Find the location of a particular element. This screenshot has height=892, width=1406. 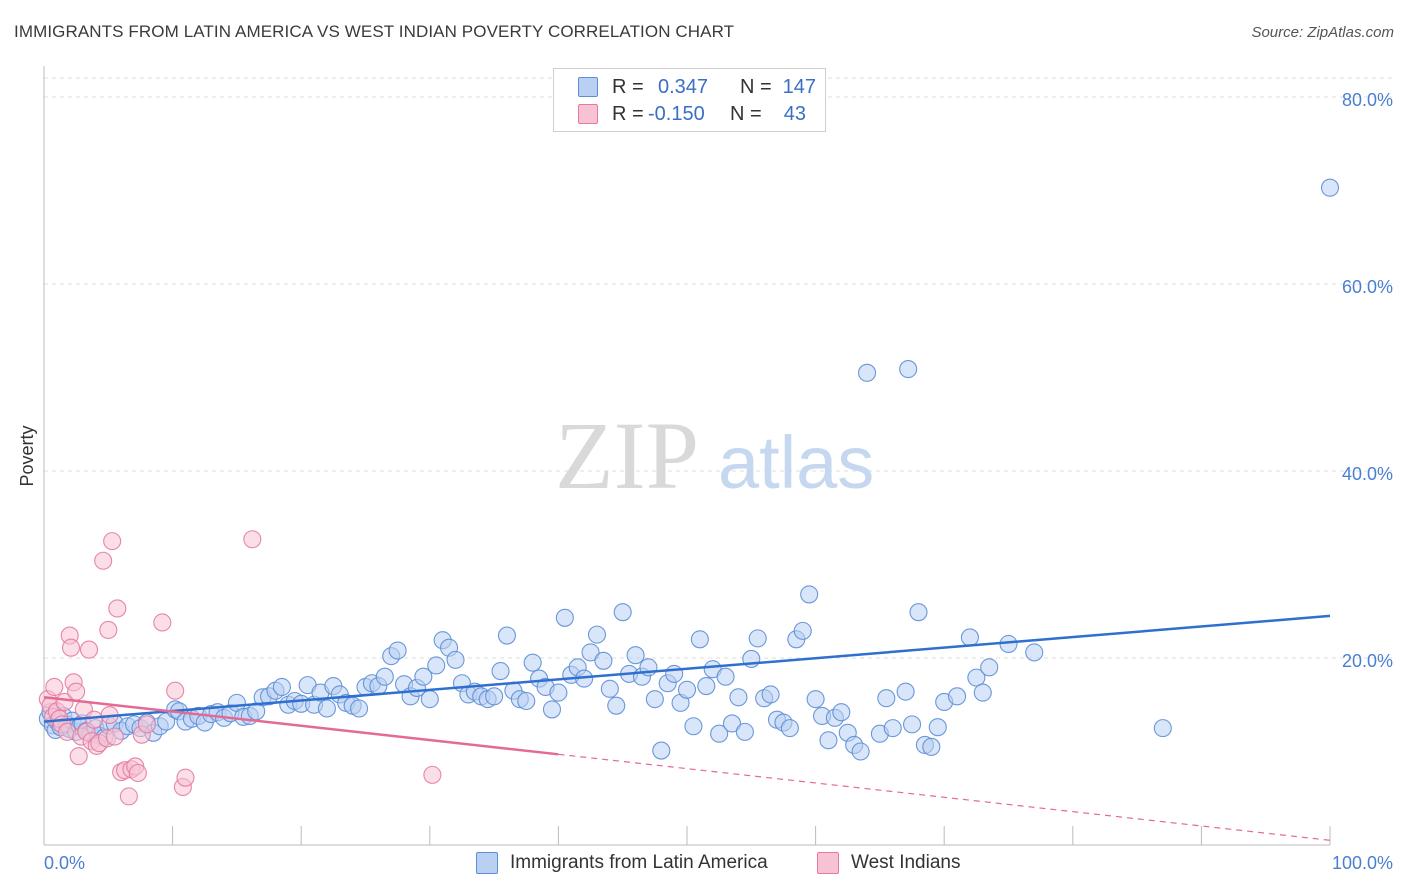

trend-line-west-indians-extension is located at coordinates (944, 797).